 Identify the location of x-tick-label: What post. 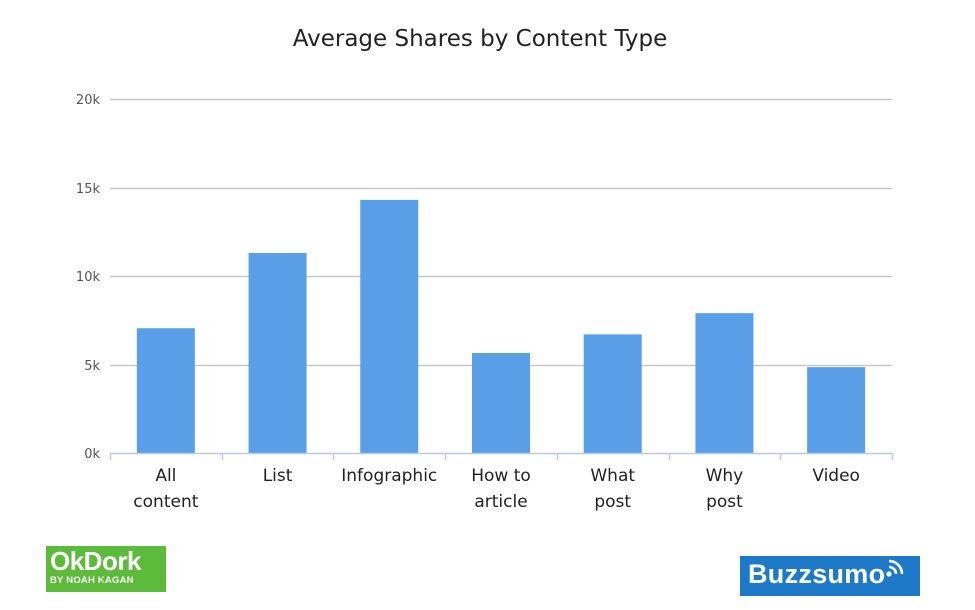
(612, 489).